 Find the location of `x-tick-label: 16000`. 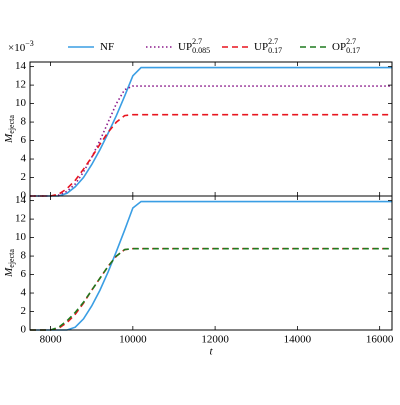

x-tick-label: 16000 is located at coordinates (380, 340).